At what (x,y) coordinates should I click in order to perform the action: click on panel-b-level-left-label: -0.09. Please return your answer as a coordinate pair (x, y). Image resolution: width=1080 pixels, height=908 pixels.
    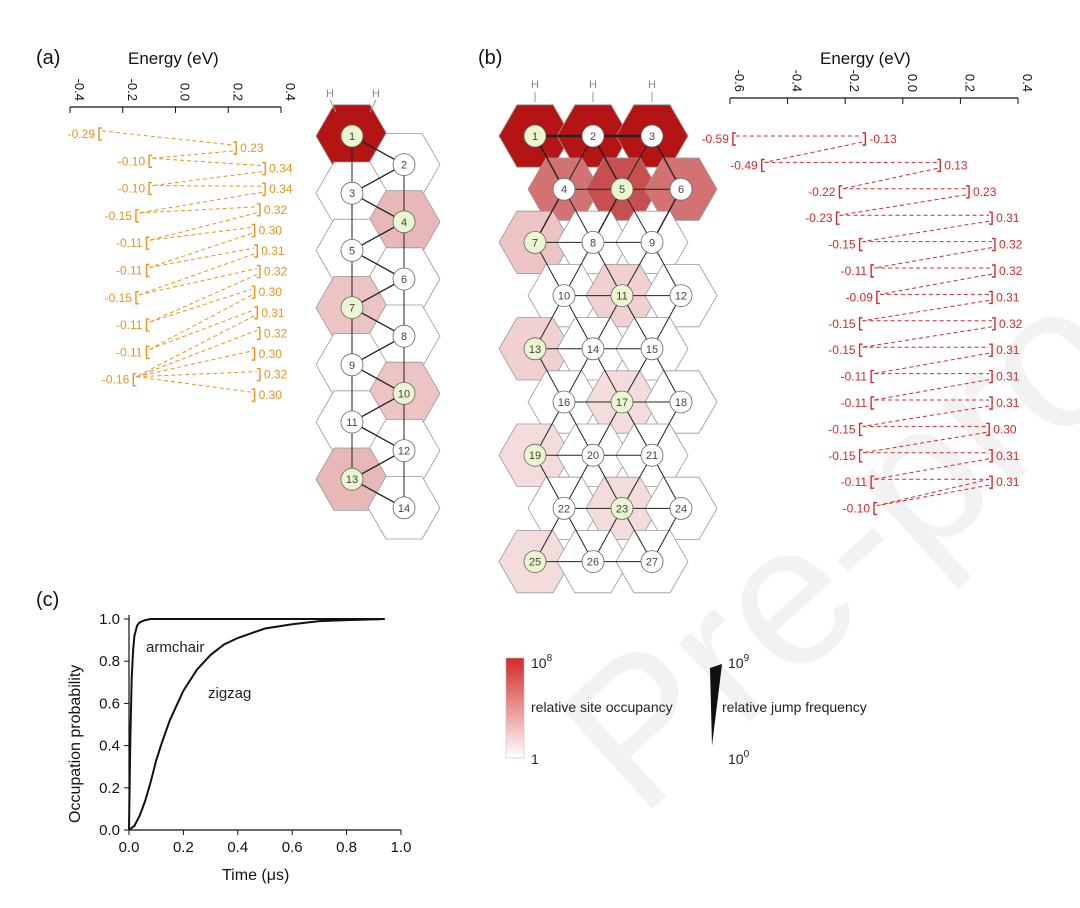
    Looking at the image, I should click on (860, 297).